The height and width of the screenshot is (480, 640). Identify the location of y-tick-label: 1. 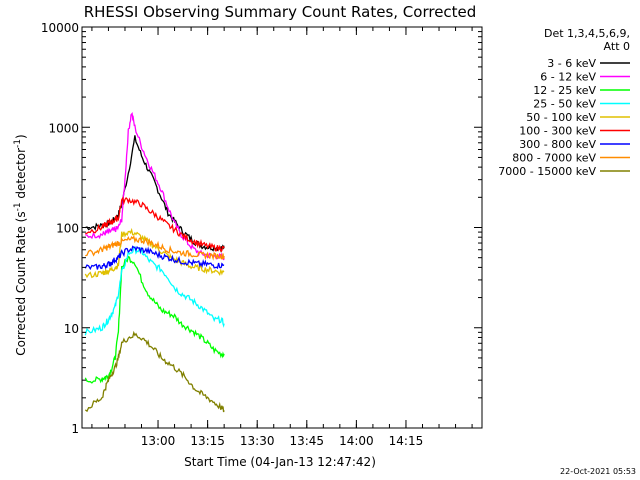
(75, 429).